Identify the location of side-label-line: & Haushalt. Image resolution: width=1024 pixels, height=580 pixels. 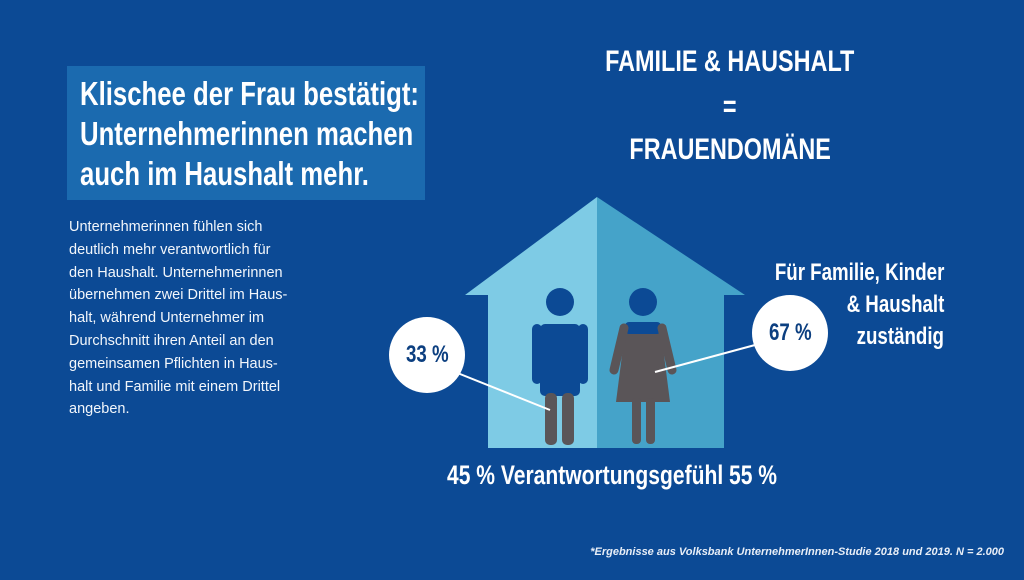
(895, 304).